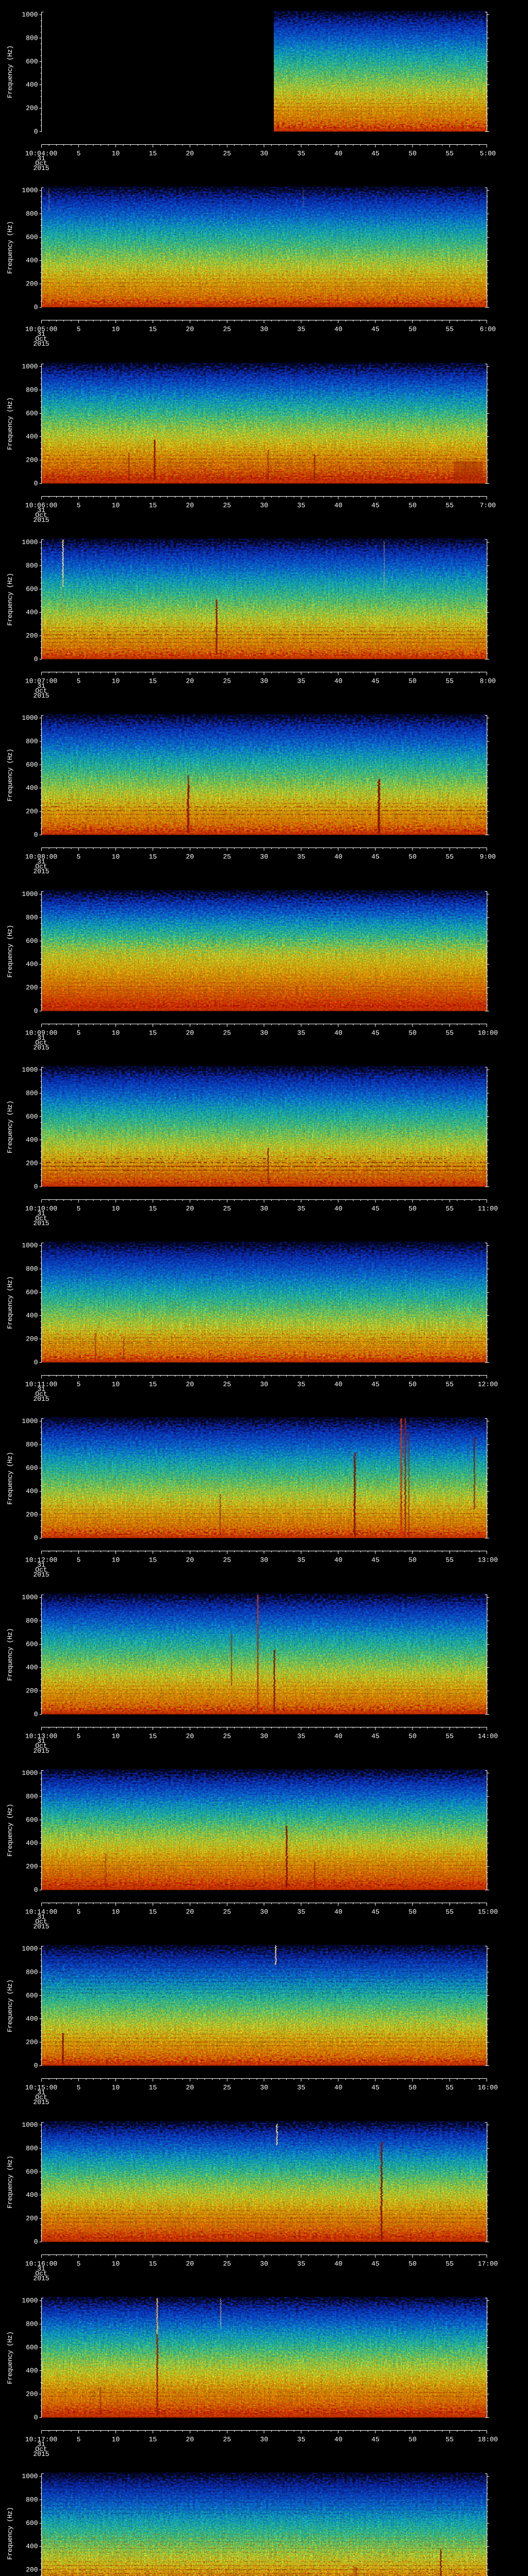 The height and width of the screenshot is (2576, 528). What do you see at coordinates (41, 681) in the screenshot?
I see `svg-text: 10:07:00` at bounding box center [41, 681].